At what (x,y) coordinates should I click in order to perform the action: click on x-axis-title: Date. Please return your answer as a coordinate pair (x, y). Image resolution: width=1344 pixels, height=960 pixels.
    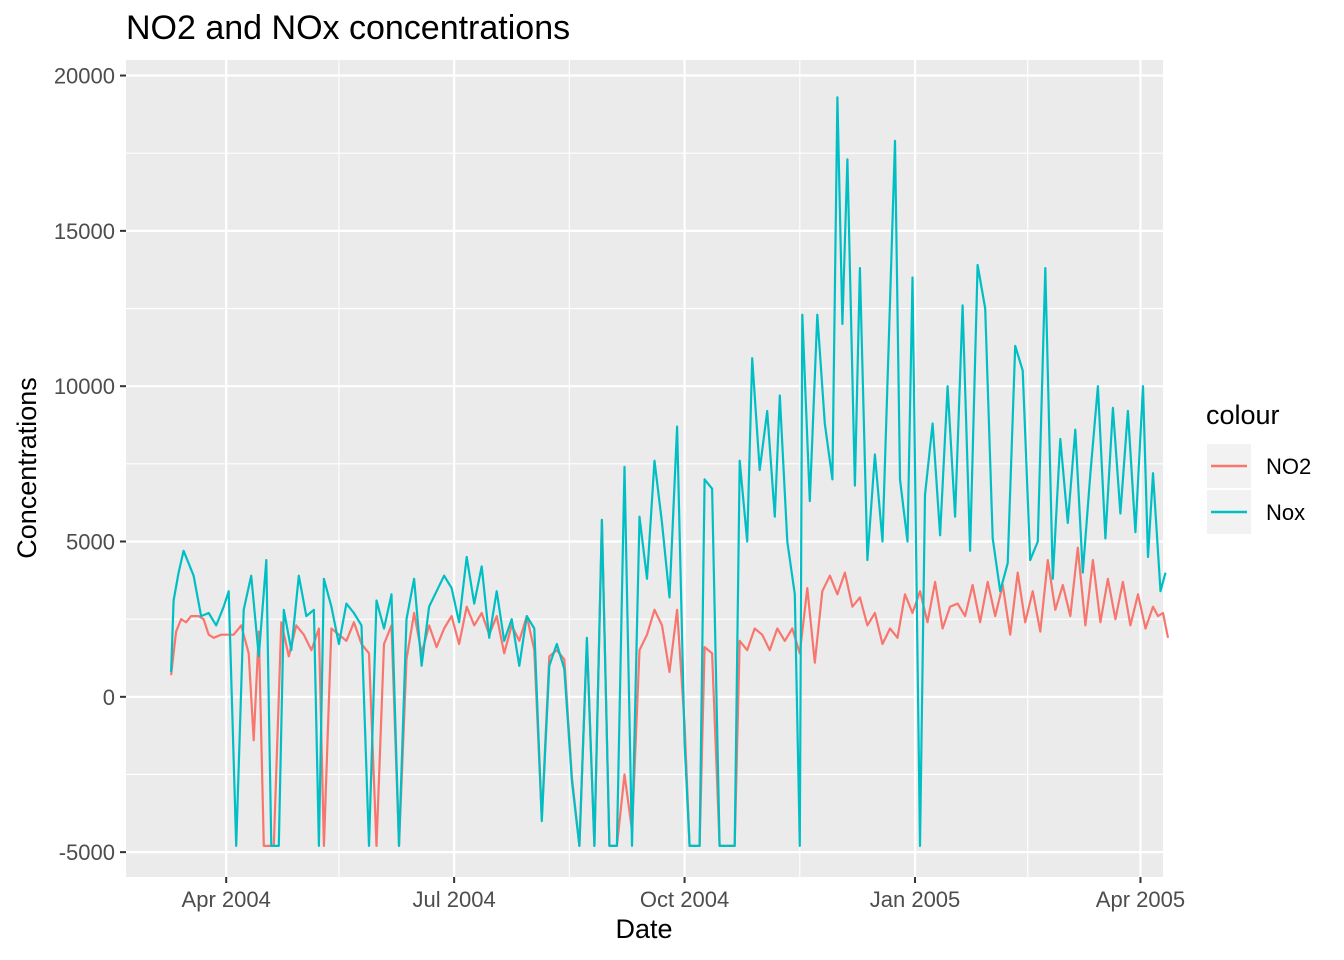
    Looking at the image, I should click on (643, 929).